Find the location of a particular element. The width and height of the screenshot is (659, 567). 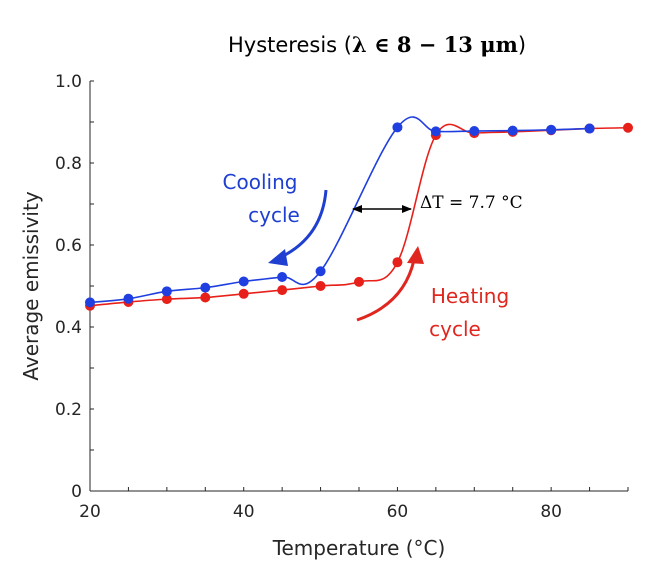

x-tick-label: 80 is located at coordinates (551, 512).